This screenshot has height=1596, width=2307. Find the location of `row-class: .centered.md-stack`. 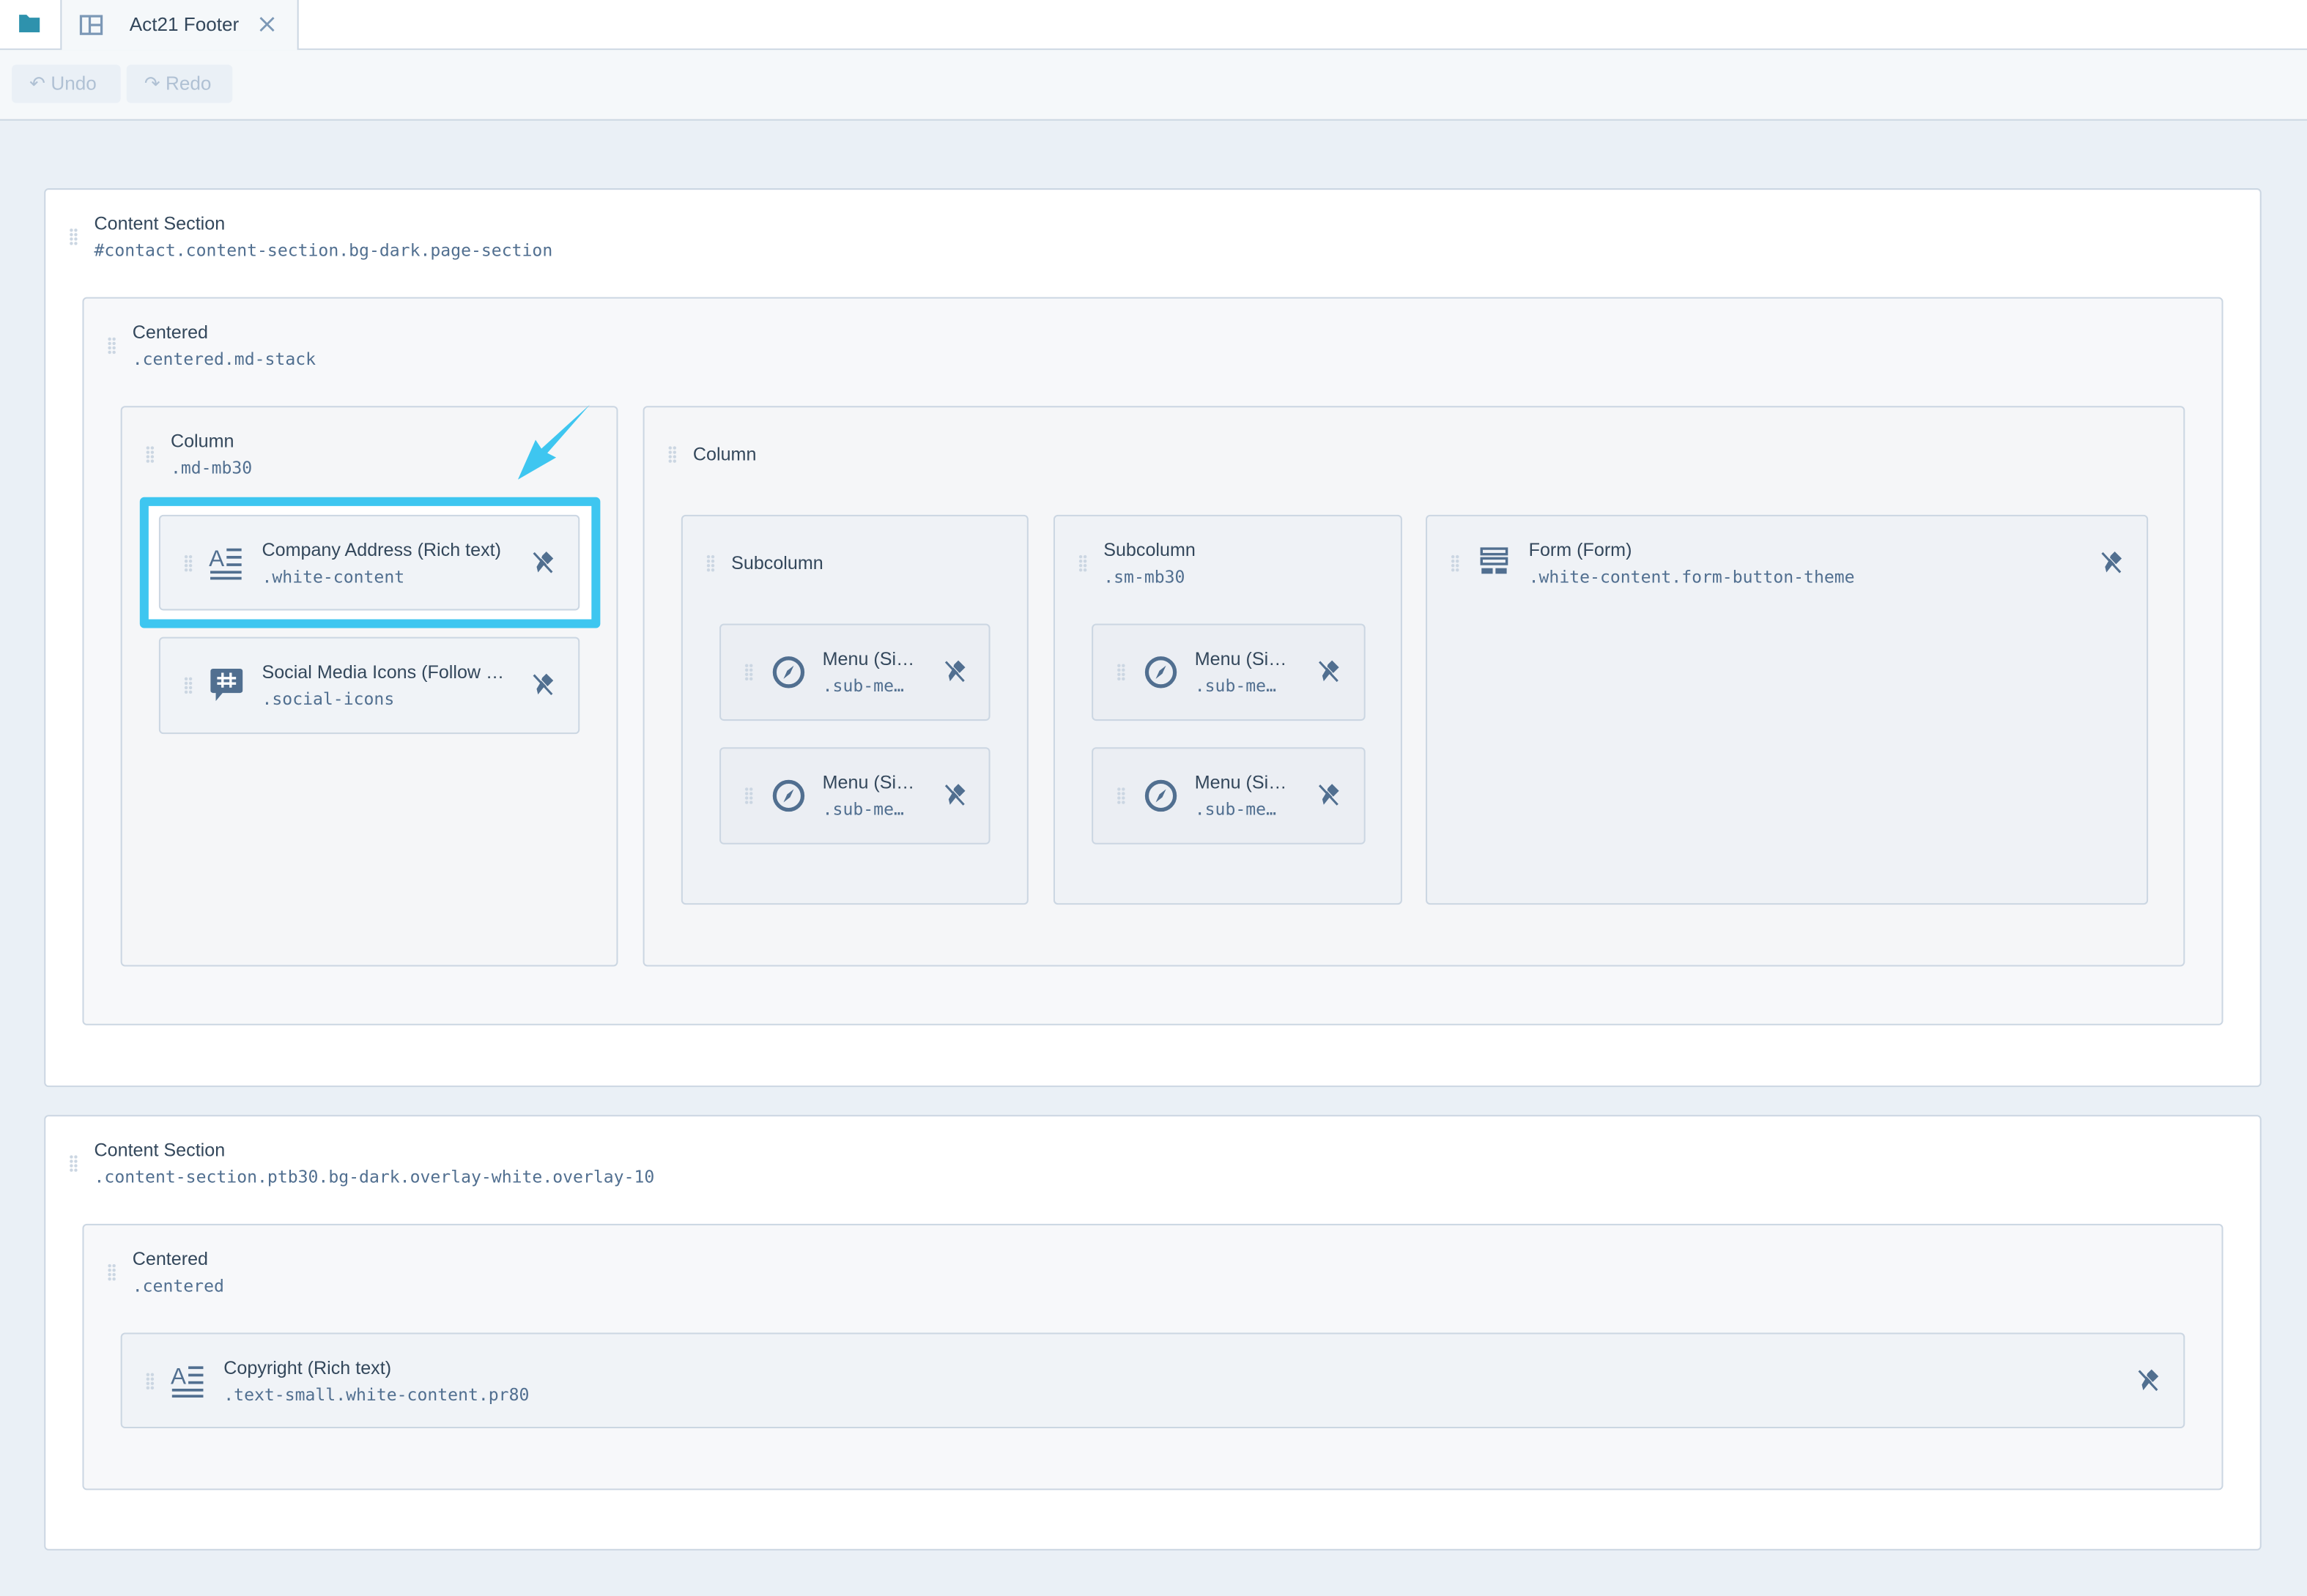

row-class: .centered.md-stack is located at coordinates (224, 359).